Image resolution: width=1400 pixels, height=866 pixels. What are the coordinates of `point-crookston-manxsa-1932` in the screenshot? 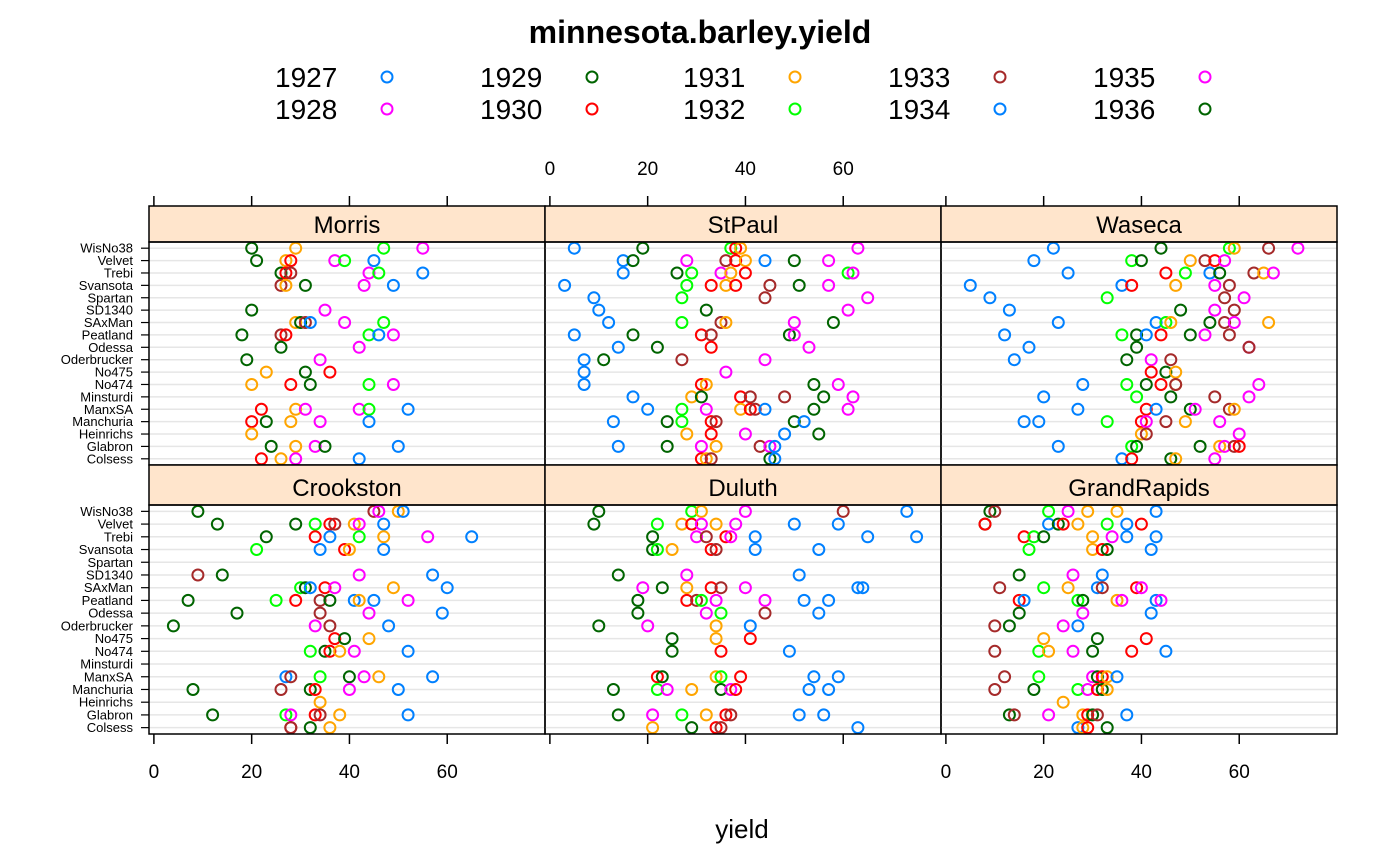 It's located at (320, 677).